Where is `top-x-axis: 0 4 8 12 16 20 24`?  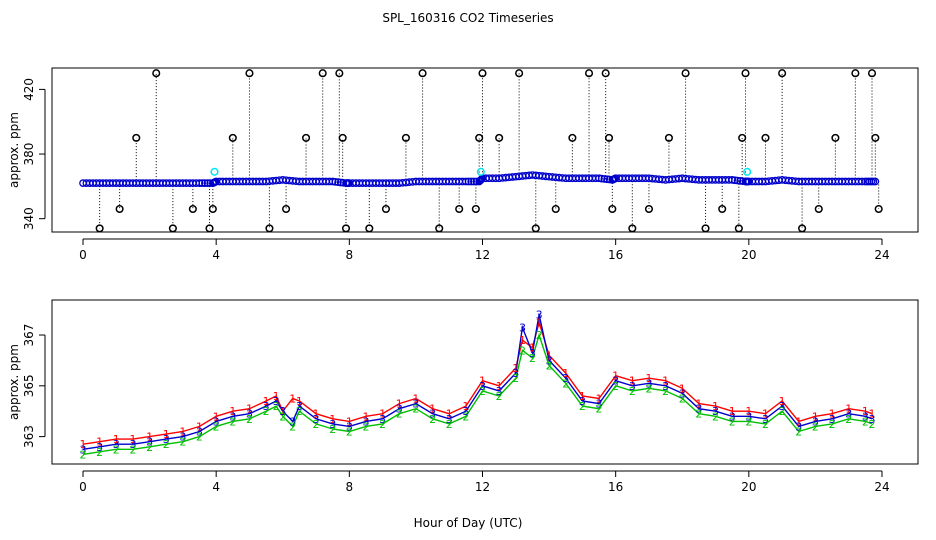
top-x-axis: 0 4 8 12 16 20 24 is located at coordinates (484, 250).